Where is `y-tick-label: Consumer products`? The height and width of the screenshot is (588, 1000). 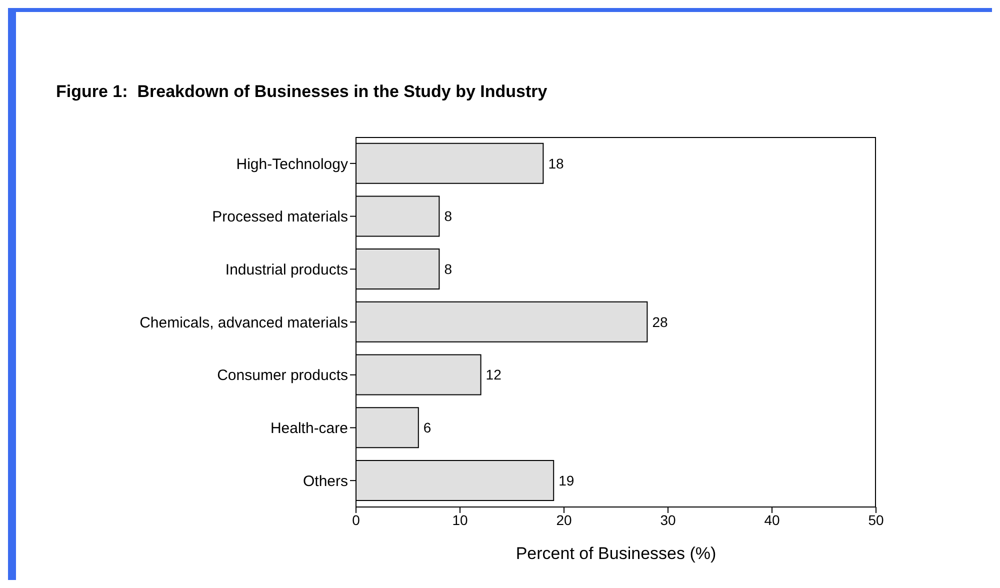
y-tick-label: Consumer products is located at coordinates (282, 375).